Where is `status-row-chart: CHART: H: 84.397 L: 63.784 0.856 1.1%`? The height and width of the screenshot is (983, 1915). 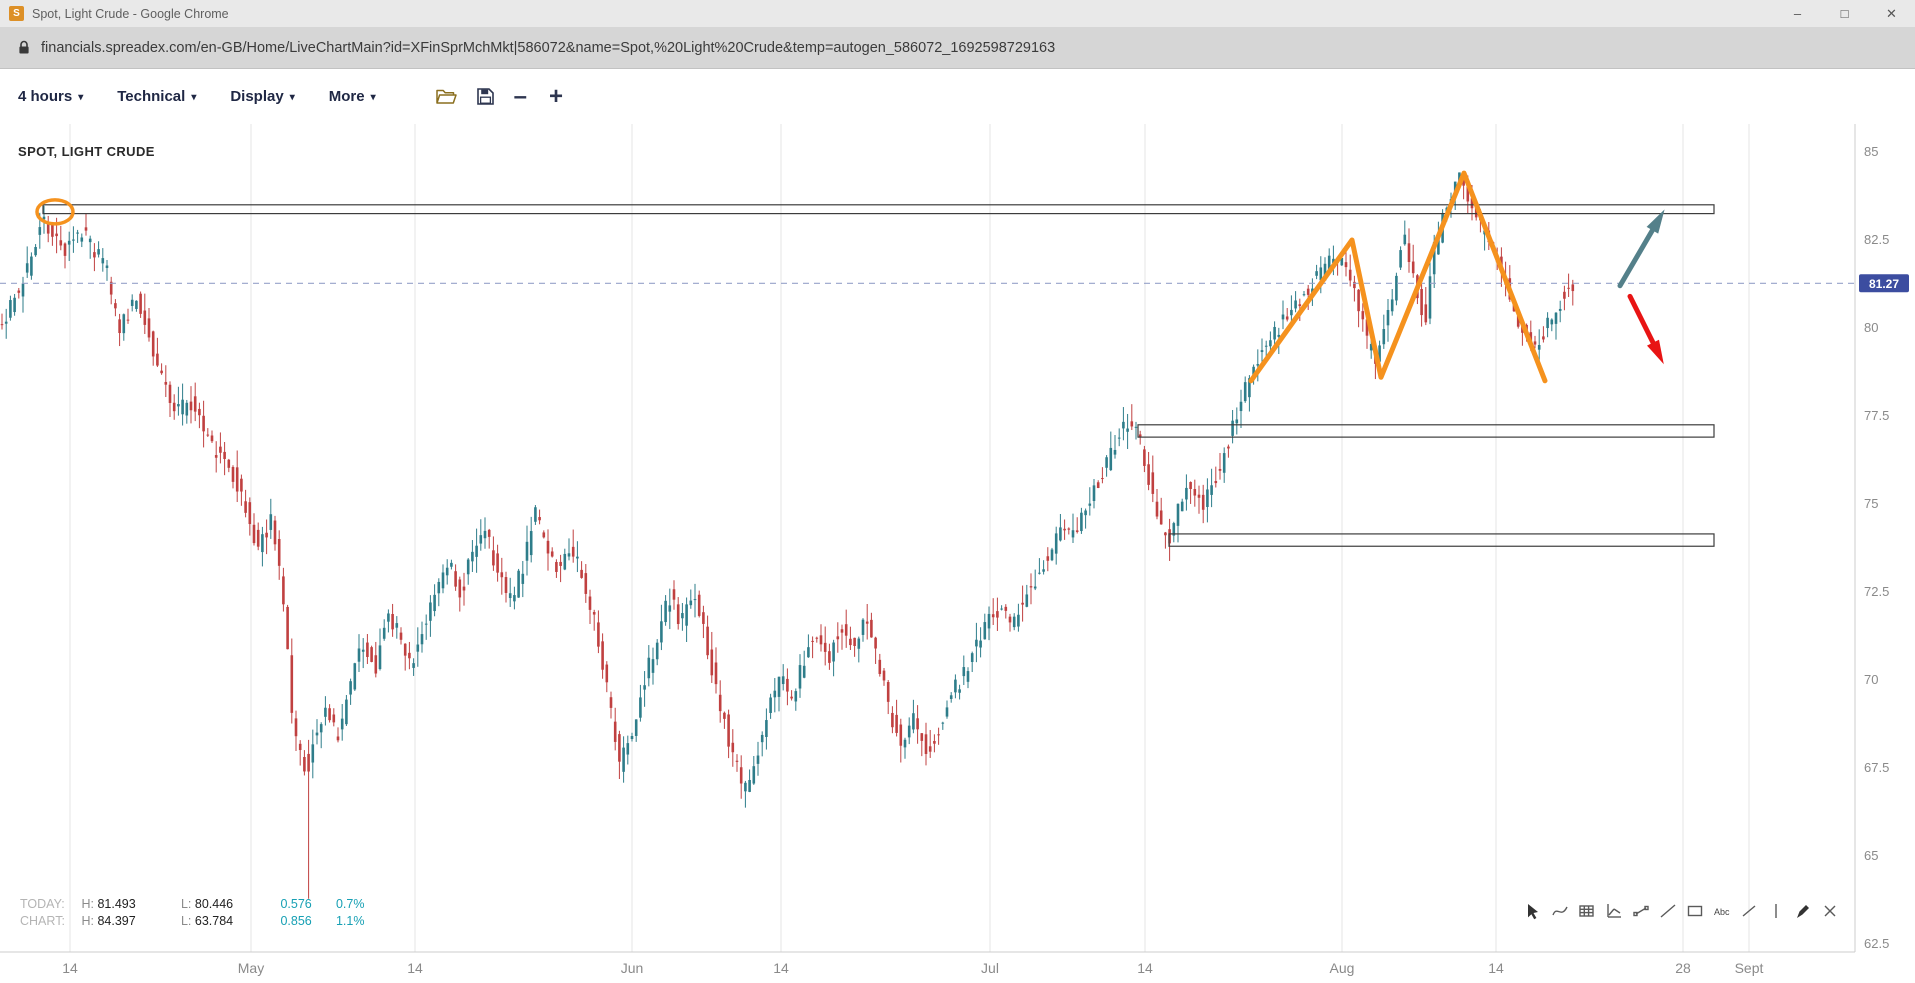 status-row-chart: CHART: H: 84.397 L: 63.784 0.856 1.1% is located at coordinates (204, 921).